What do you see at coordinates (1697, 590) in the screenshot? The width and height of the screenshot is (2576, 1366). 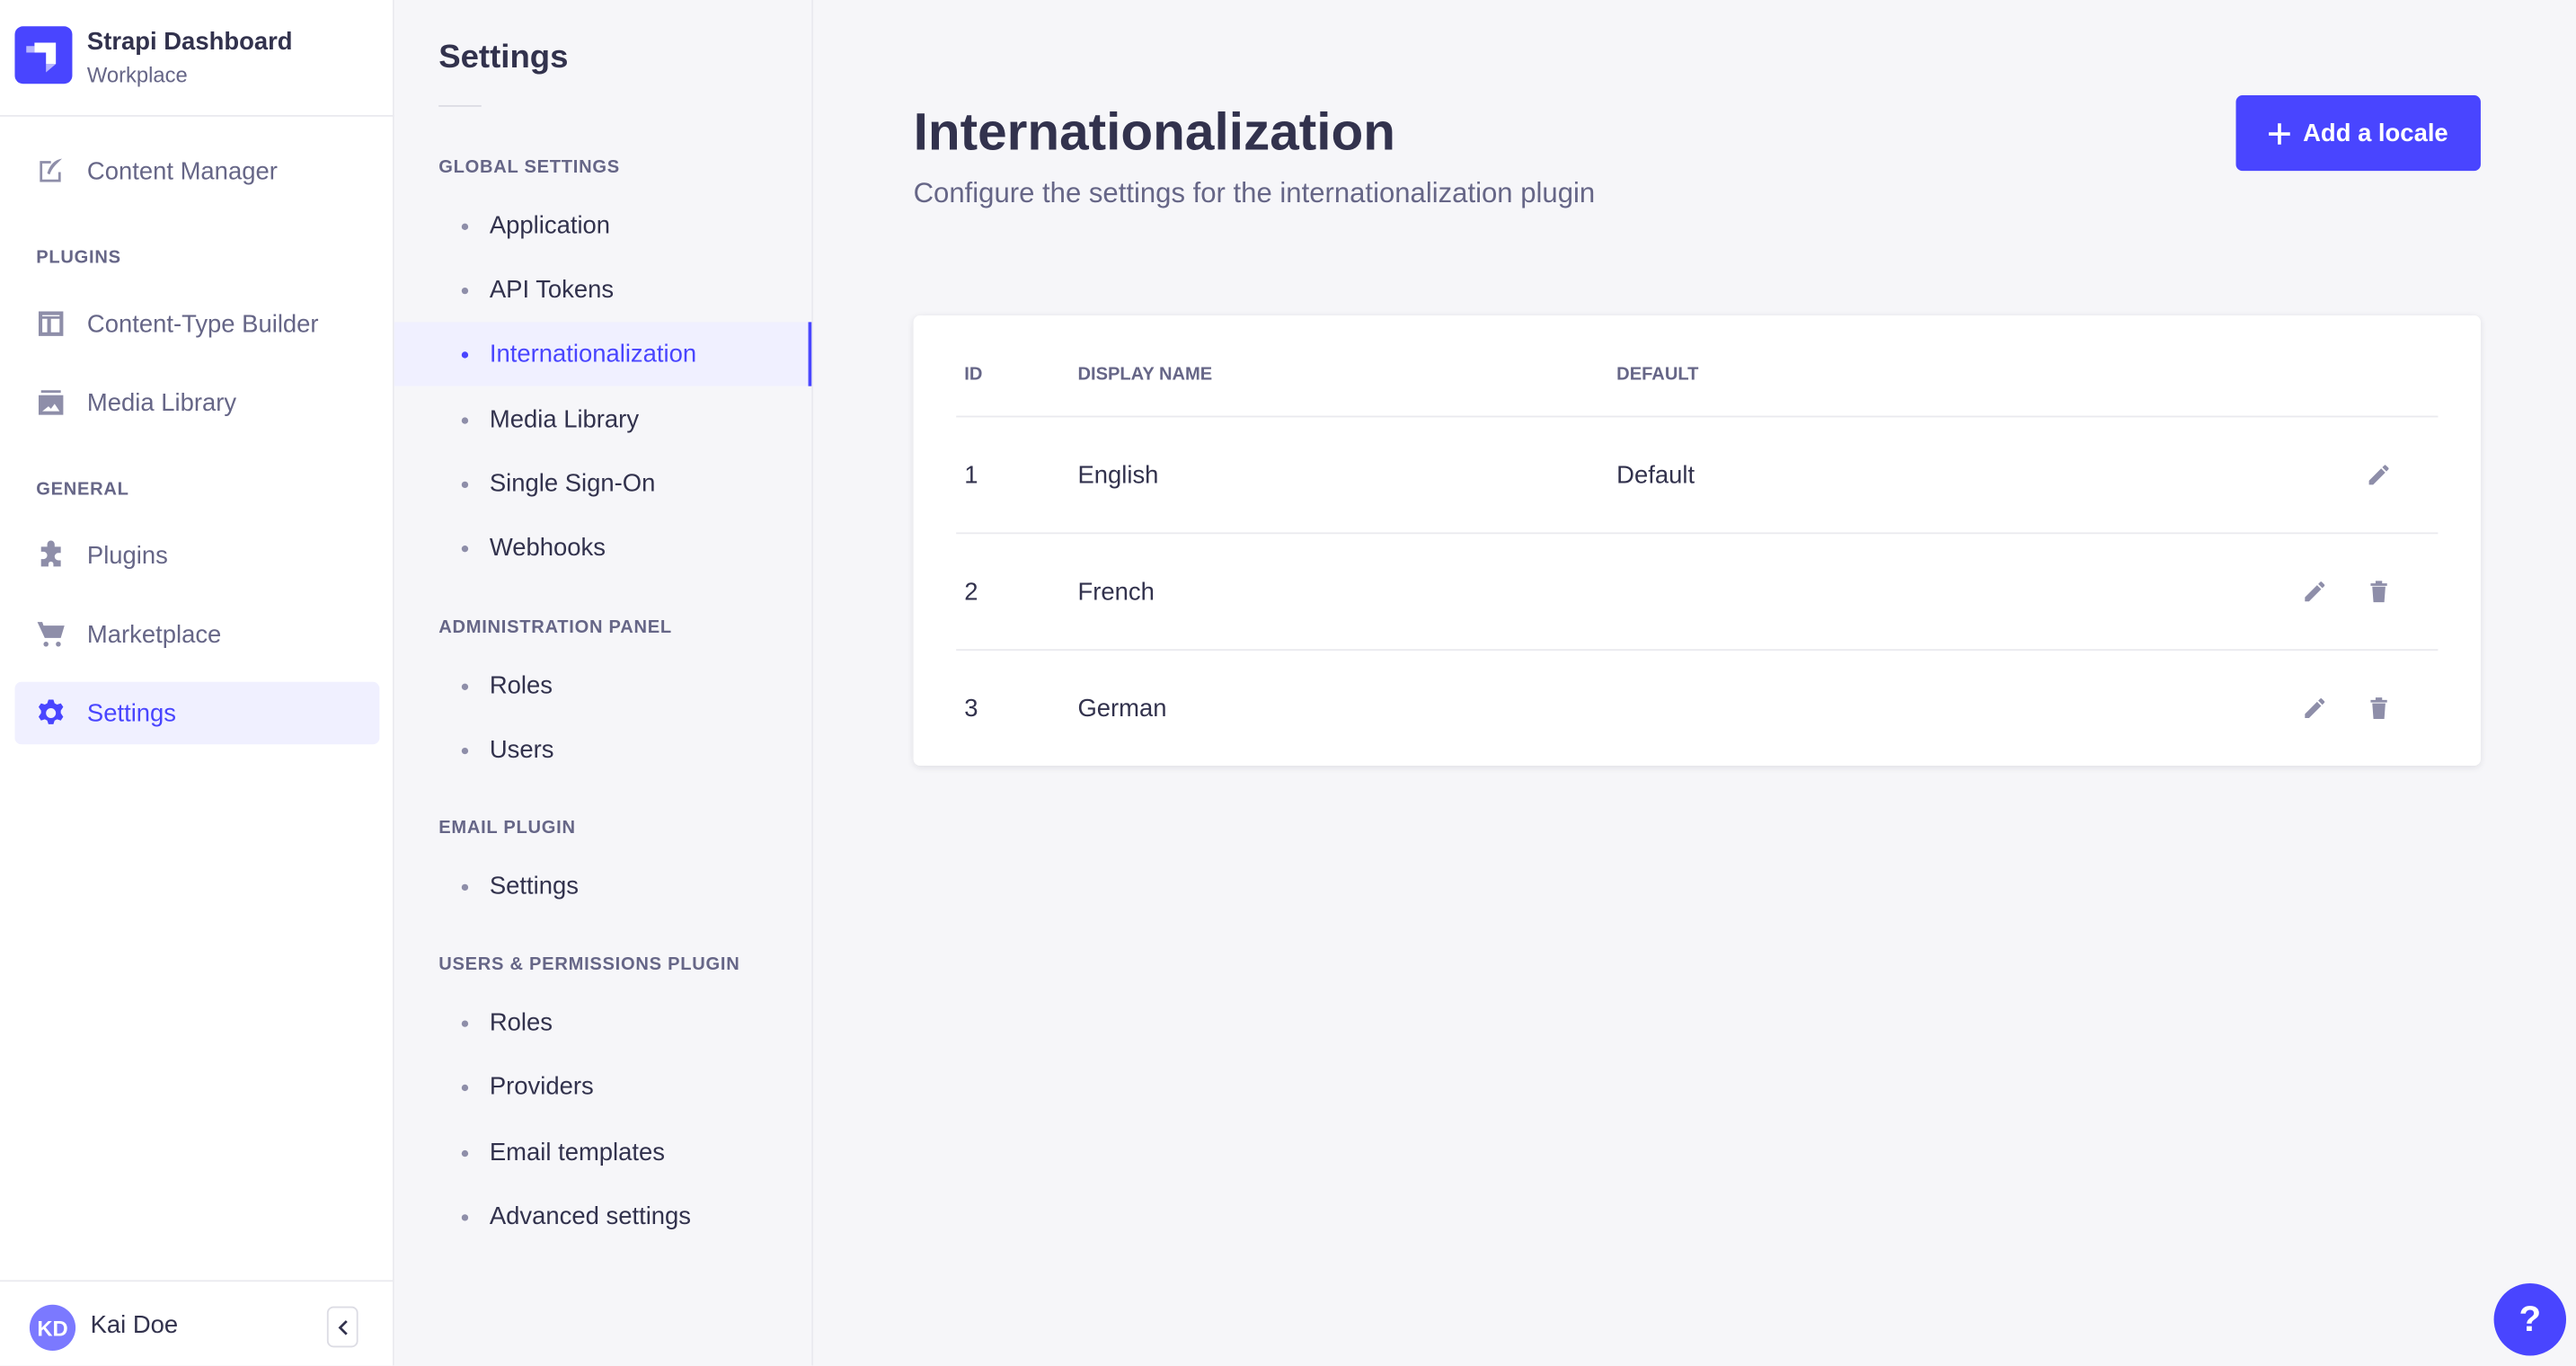 I see `table-row: 2 French` at bounding box center [1697, 590].